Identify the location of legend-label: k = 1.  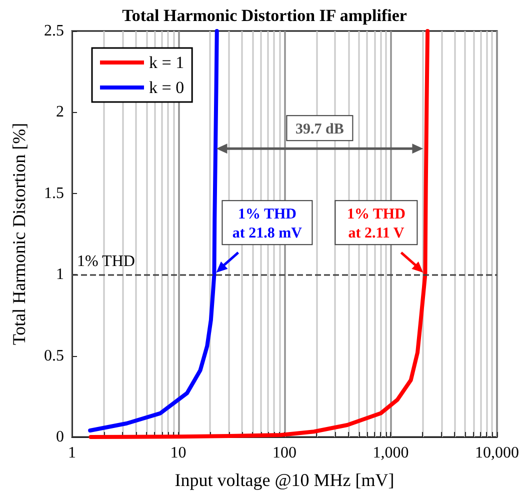
(166, 62).